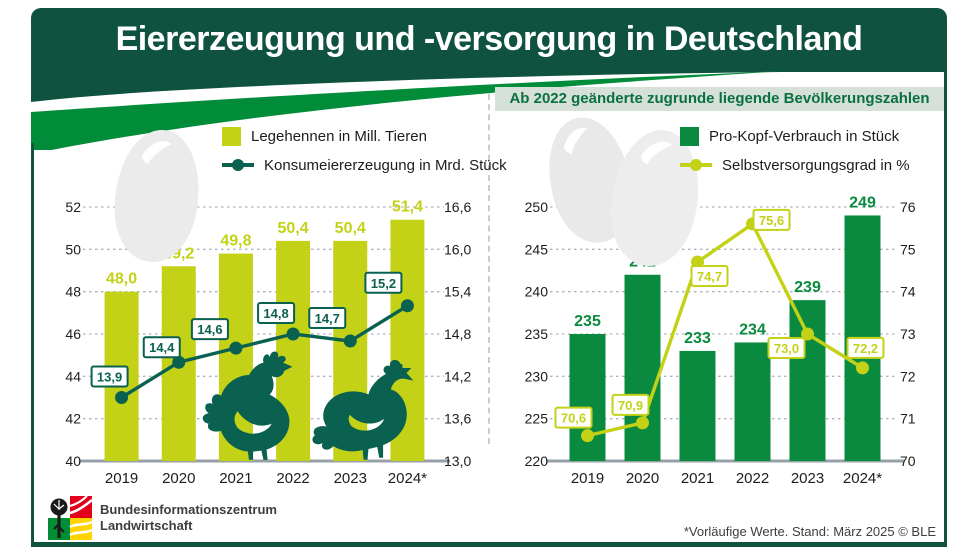  I want to click on legend-item-laying-hens: Legehennen in Mill. Tieren, so click(364, 136).